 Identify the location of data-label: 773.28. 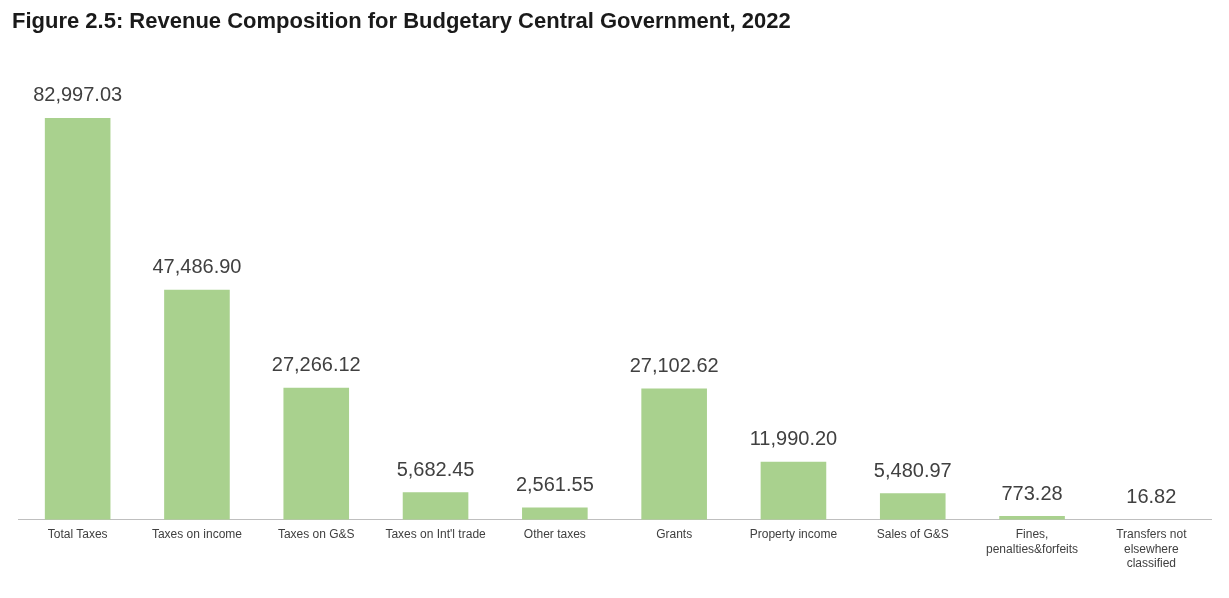
(1032, 492).